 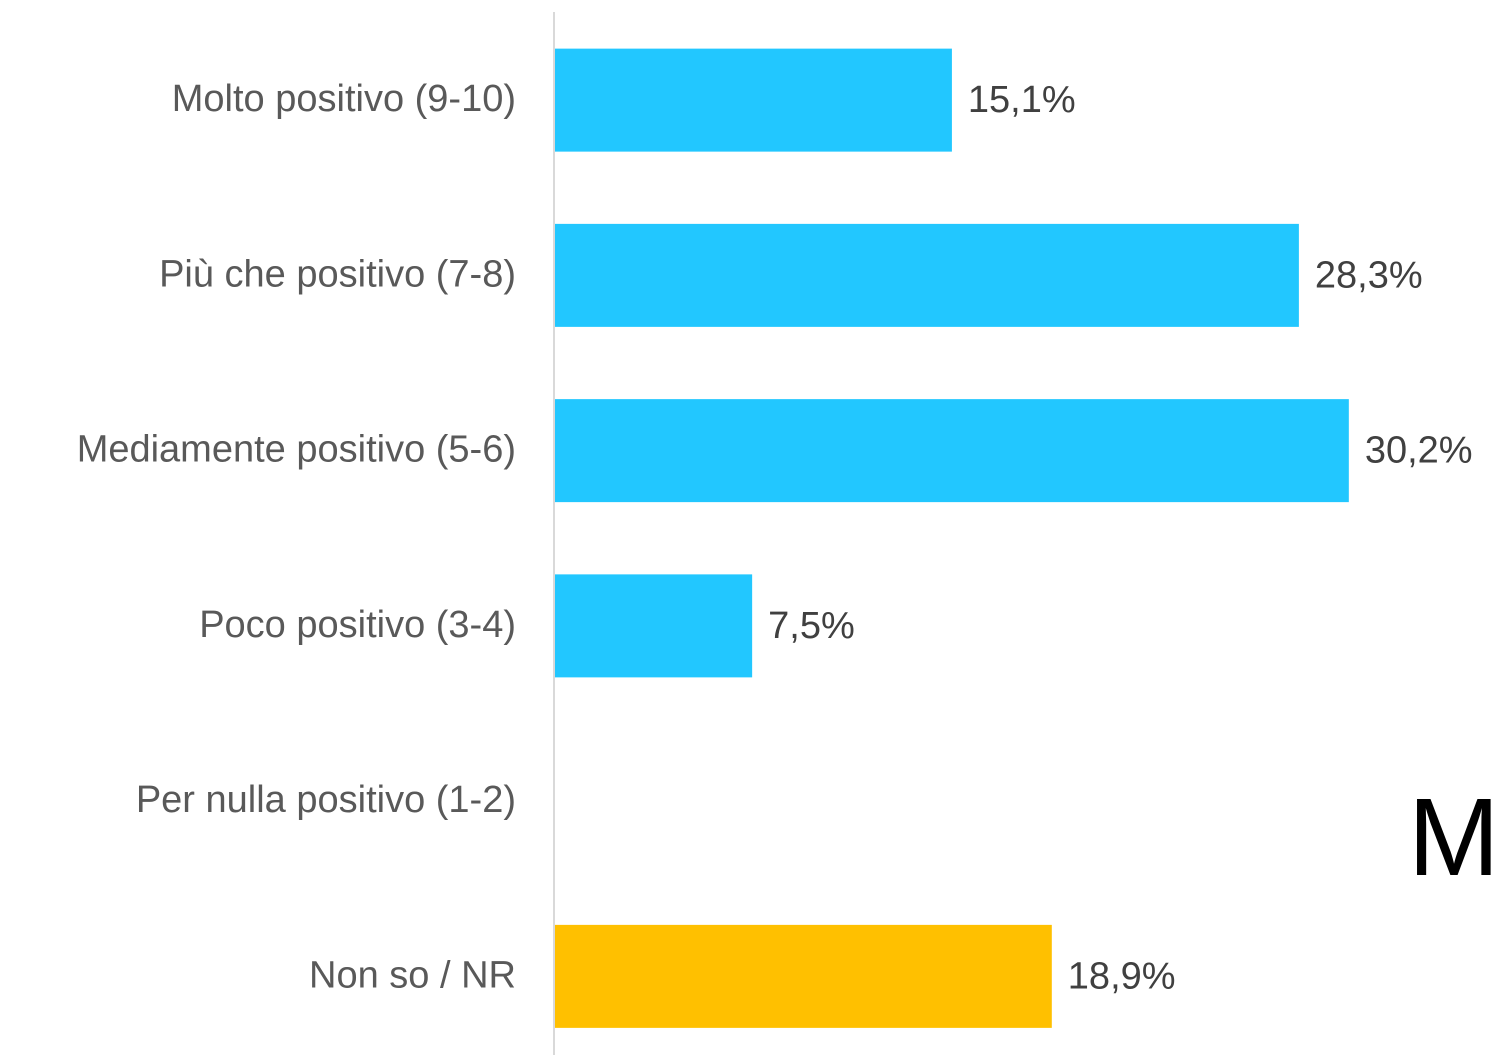 I want to click on category-label: Per nulla positivo (1-2), so click(x=326, y=800).